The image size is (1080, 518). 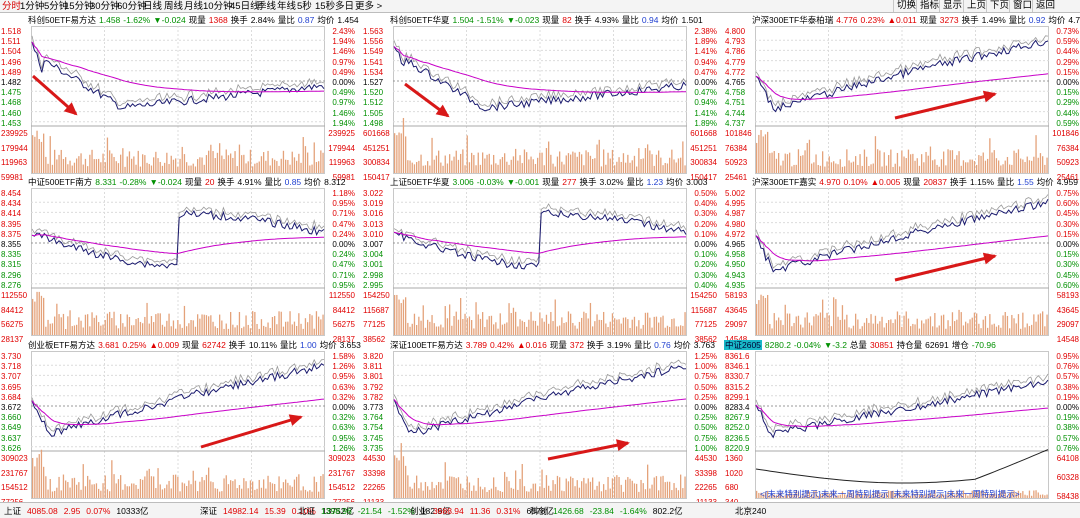 What do you see at coordinates (906, 6) in the screenshot?
I see `toolbar-button: 切换` at bounding box center [906, 6].